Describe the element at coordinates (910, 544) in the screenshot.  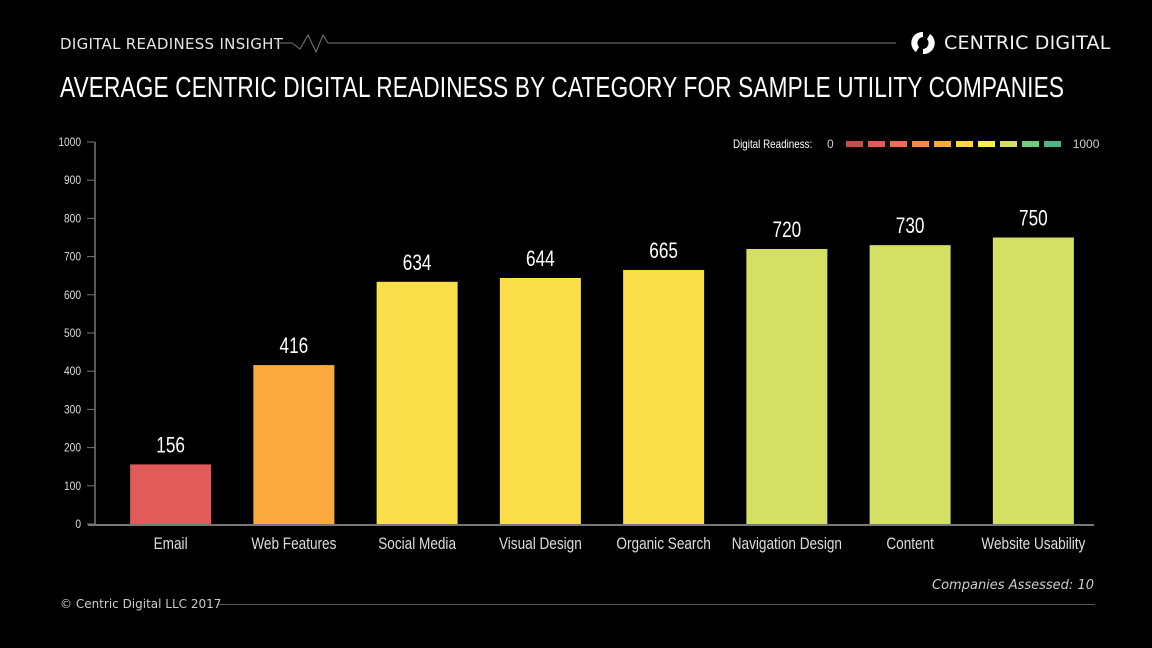
I see `x-tick-label: Content` at that location.